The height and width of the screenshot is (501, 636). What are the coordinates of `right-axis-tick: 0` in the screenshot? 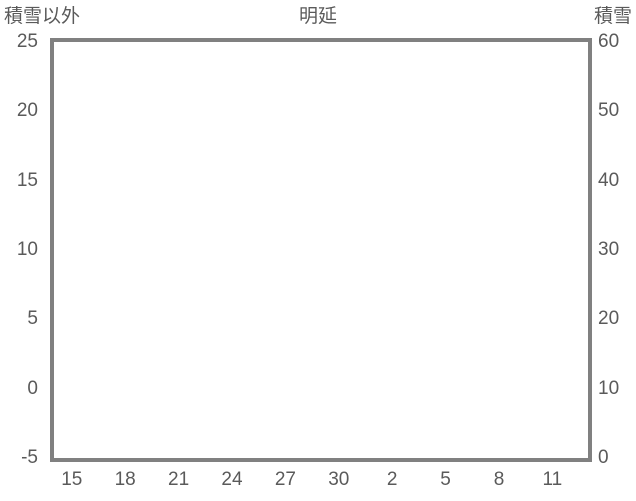 It's located at (603, 457).